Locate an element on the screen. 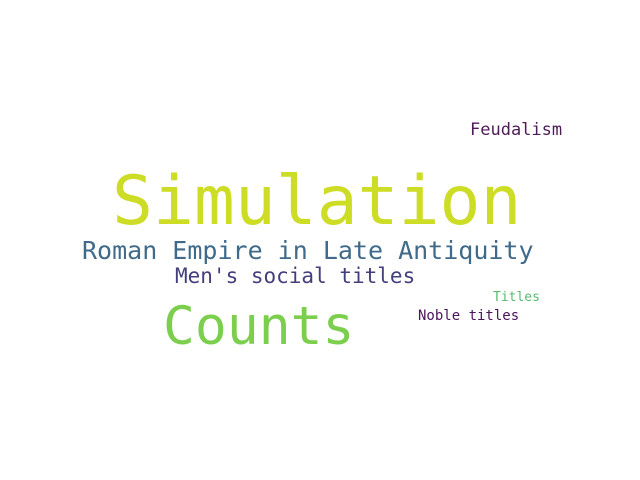 The width and height of the screenshot is (640, 480). word-noble-titles: Noble titles is located at coordinates (469, 316).